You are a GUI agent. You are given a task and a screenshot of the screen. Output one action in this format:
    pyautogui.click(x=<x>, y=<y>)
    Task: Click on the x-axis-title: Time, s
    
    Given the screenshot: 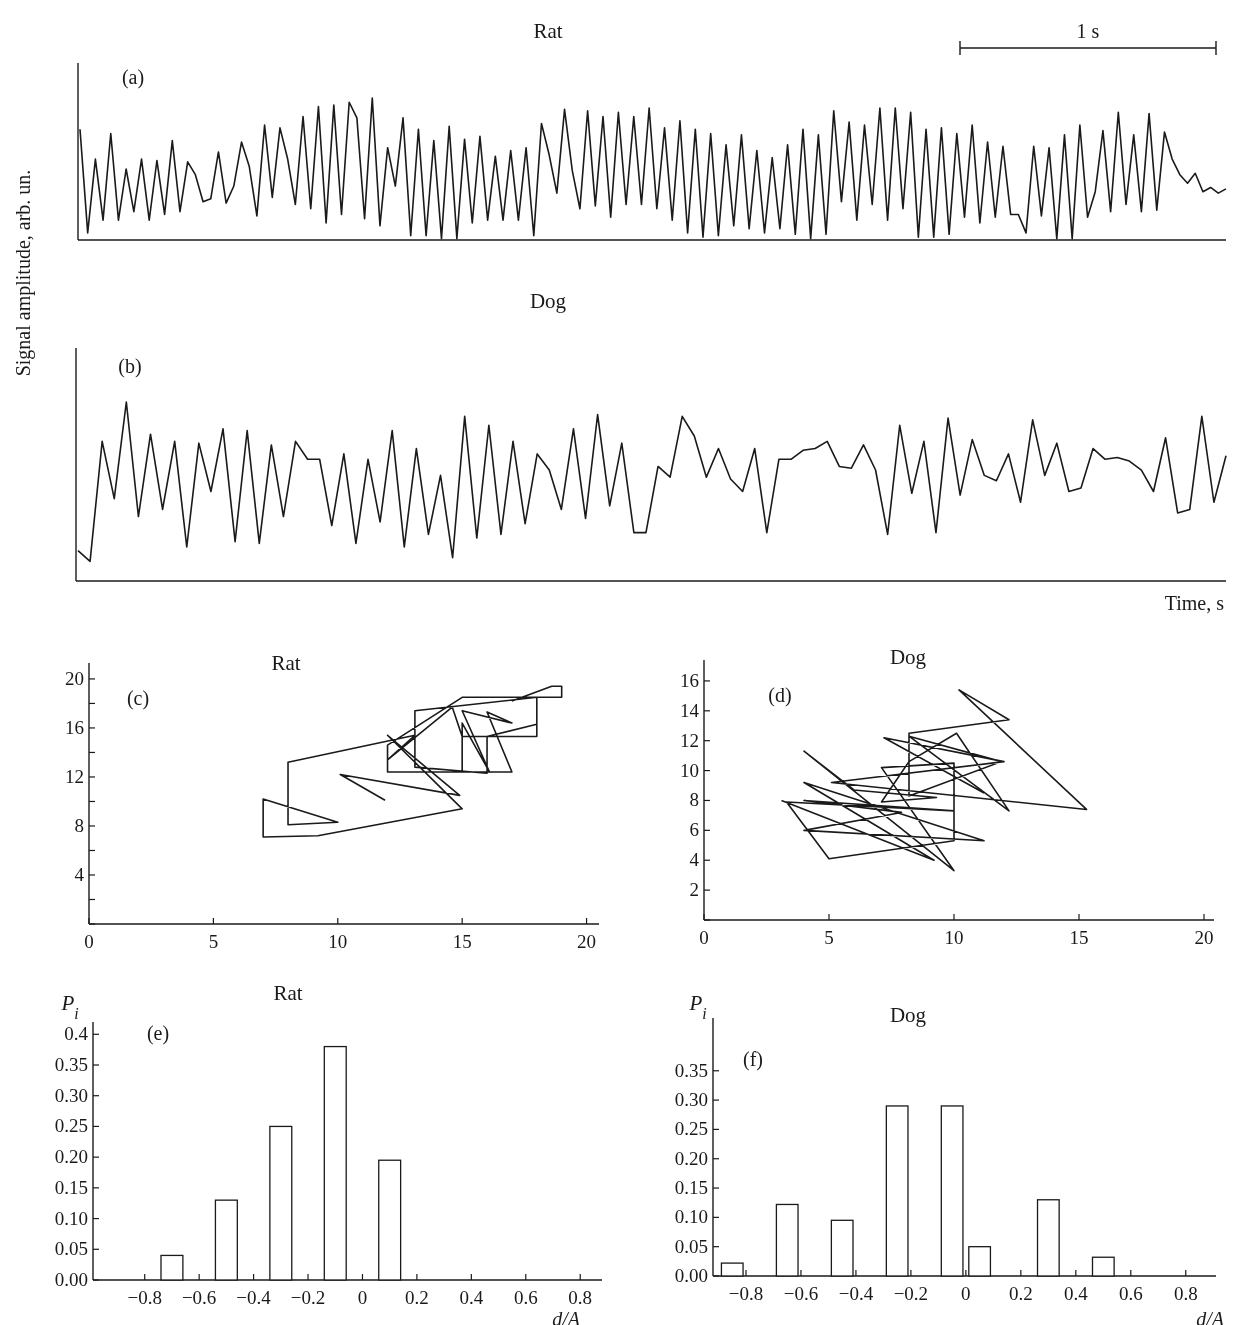 What is the action you would take?
    pyautogui.click(x=1194, y=603)
    